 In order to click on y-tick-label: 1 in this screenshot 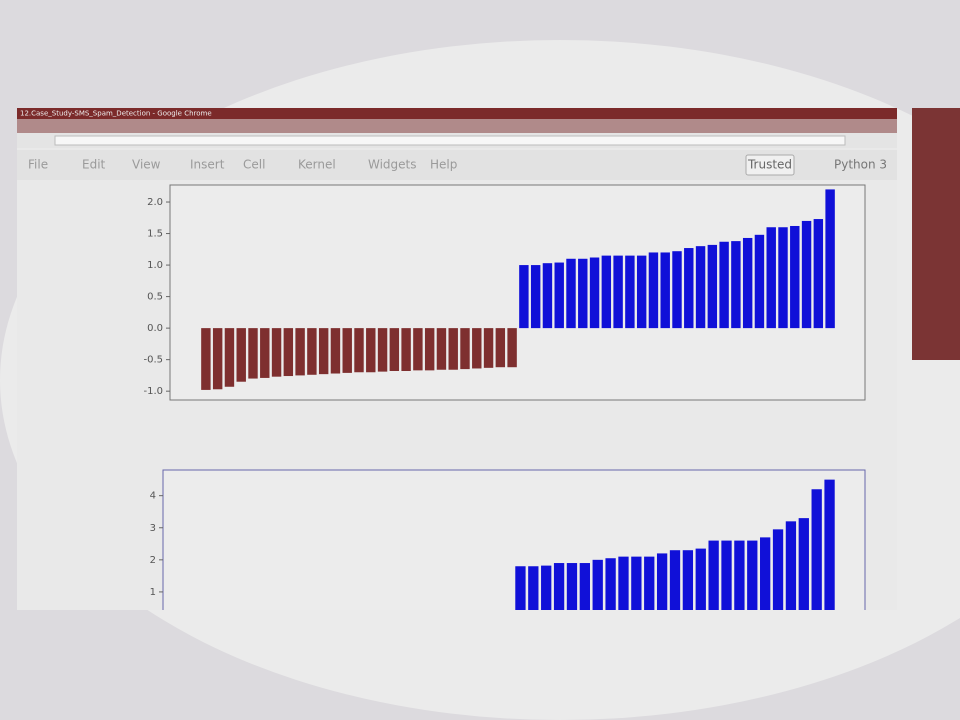, I will do `click(153, 592)`.